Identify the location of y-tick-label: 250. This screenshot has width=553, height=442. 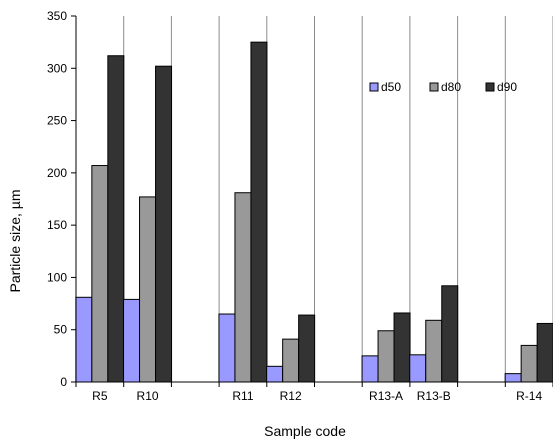
(57, 121).